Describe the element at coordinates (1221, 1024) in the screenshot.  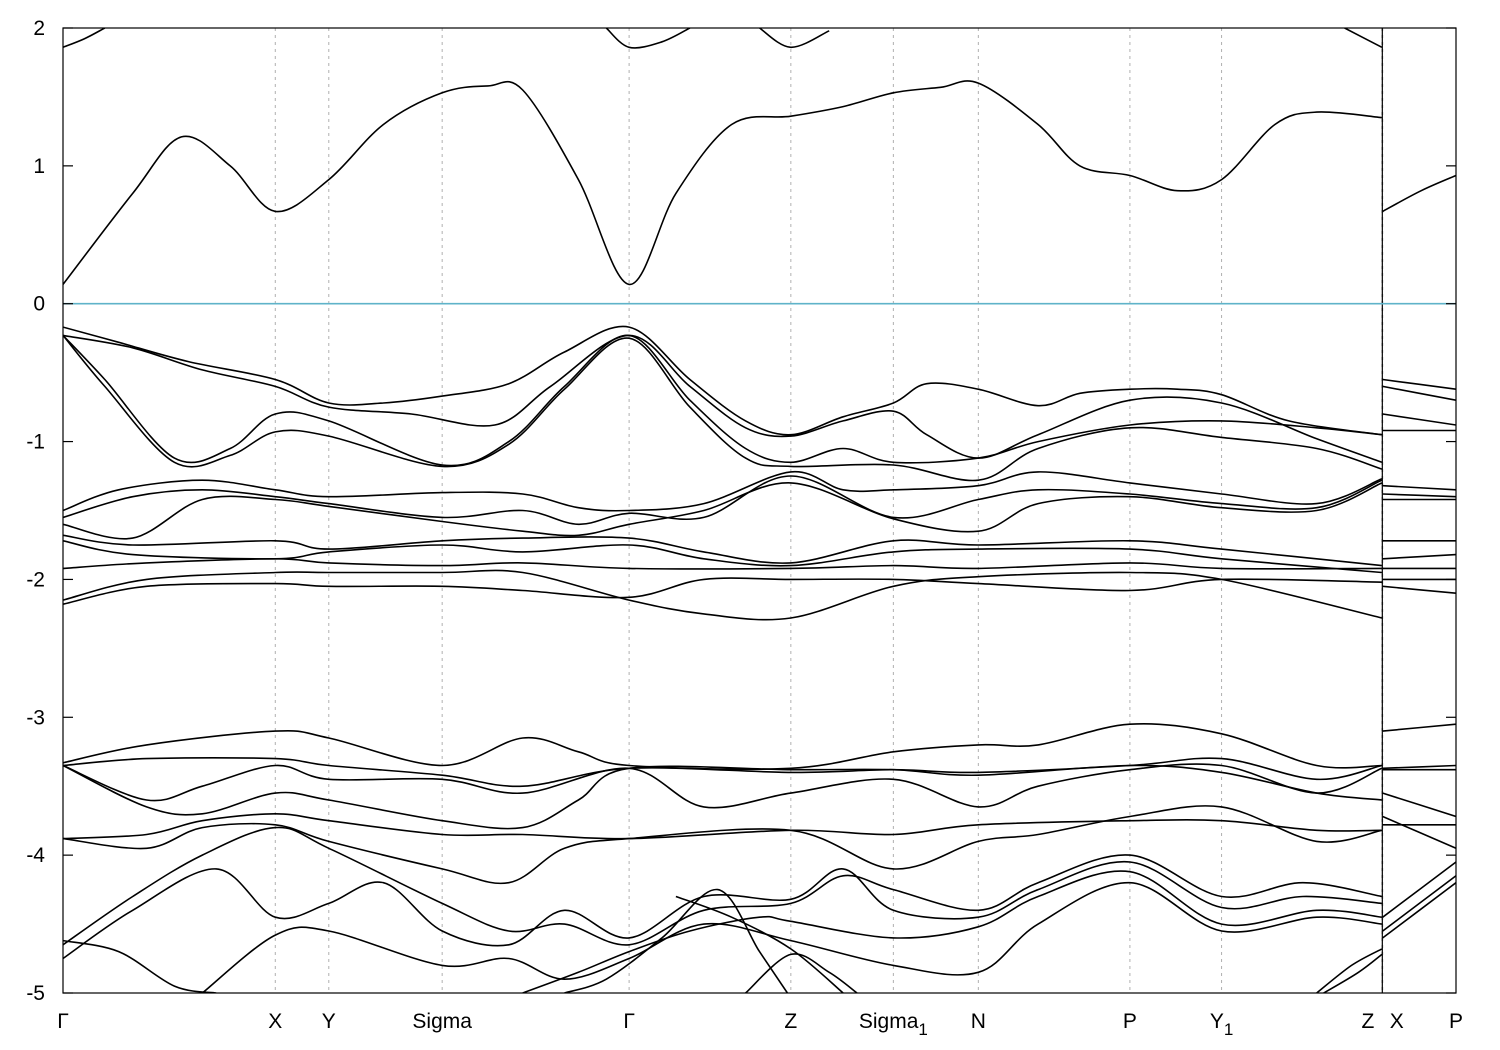
I see `kpoint-label: Y1` at that location.